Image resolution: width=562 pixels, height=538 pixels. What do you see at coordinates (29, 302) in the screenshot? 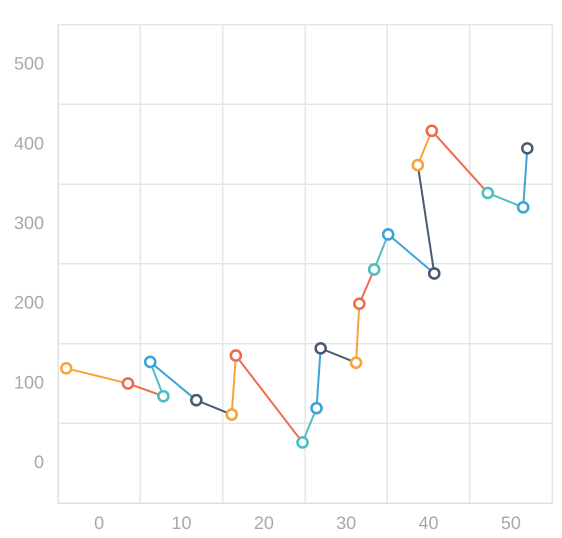
I see `y-tick-label: 200` at bounding box center [29, 302].